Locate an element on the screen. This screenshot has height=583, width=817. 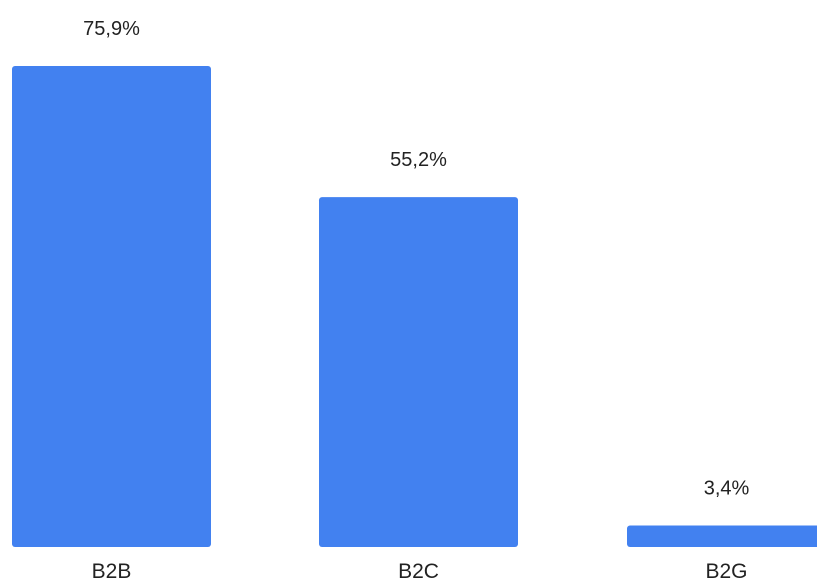
category-tick-labels: B2B B2C B2G is located at coordinates (420, 571).